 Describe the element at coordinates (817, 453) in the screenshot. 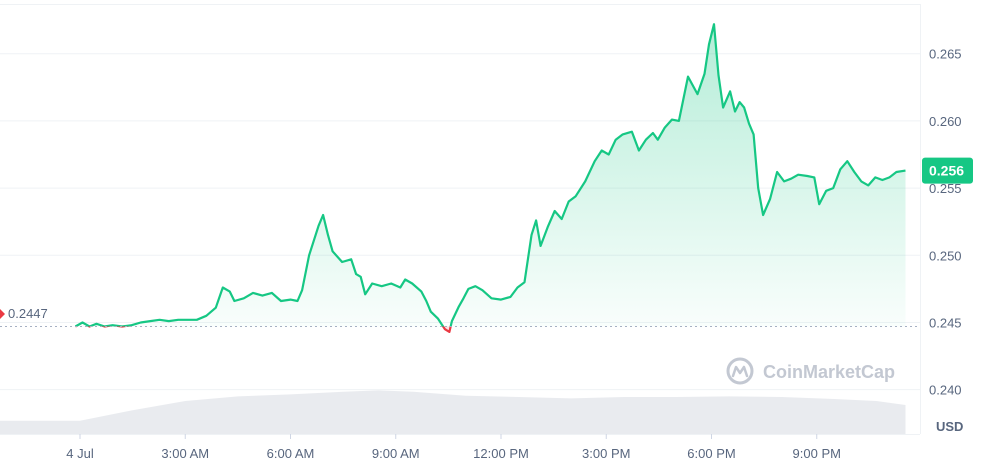

I see `x-tick-label: 9:00 PM` at that location.